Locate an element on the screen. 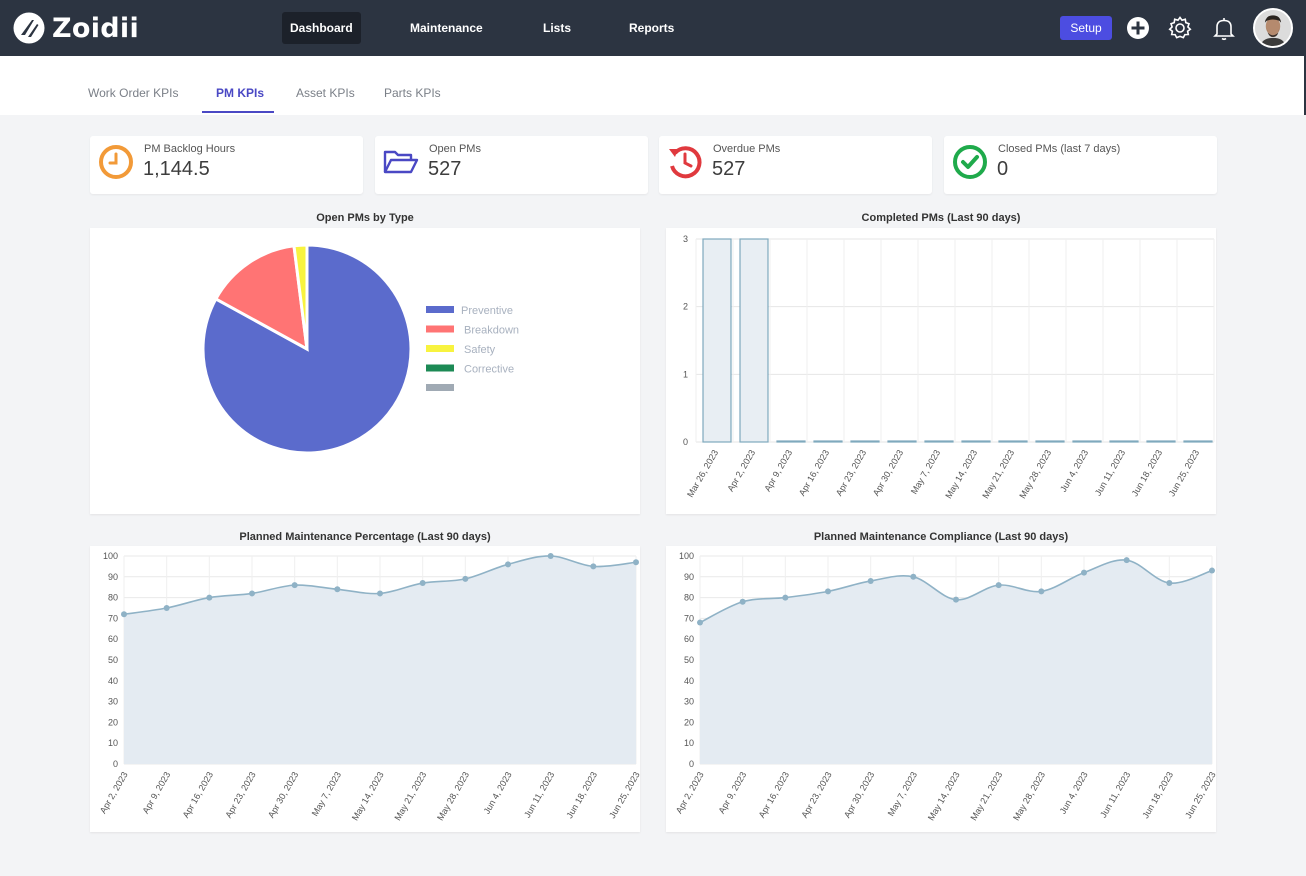 This screenshot has height=876, width=1306. y-tick-label: 2 is located at coordinates (685, 307).